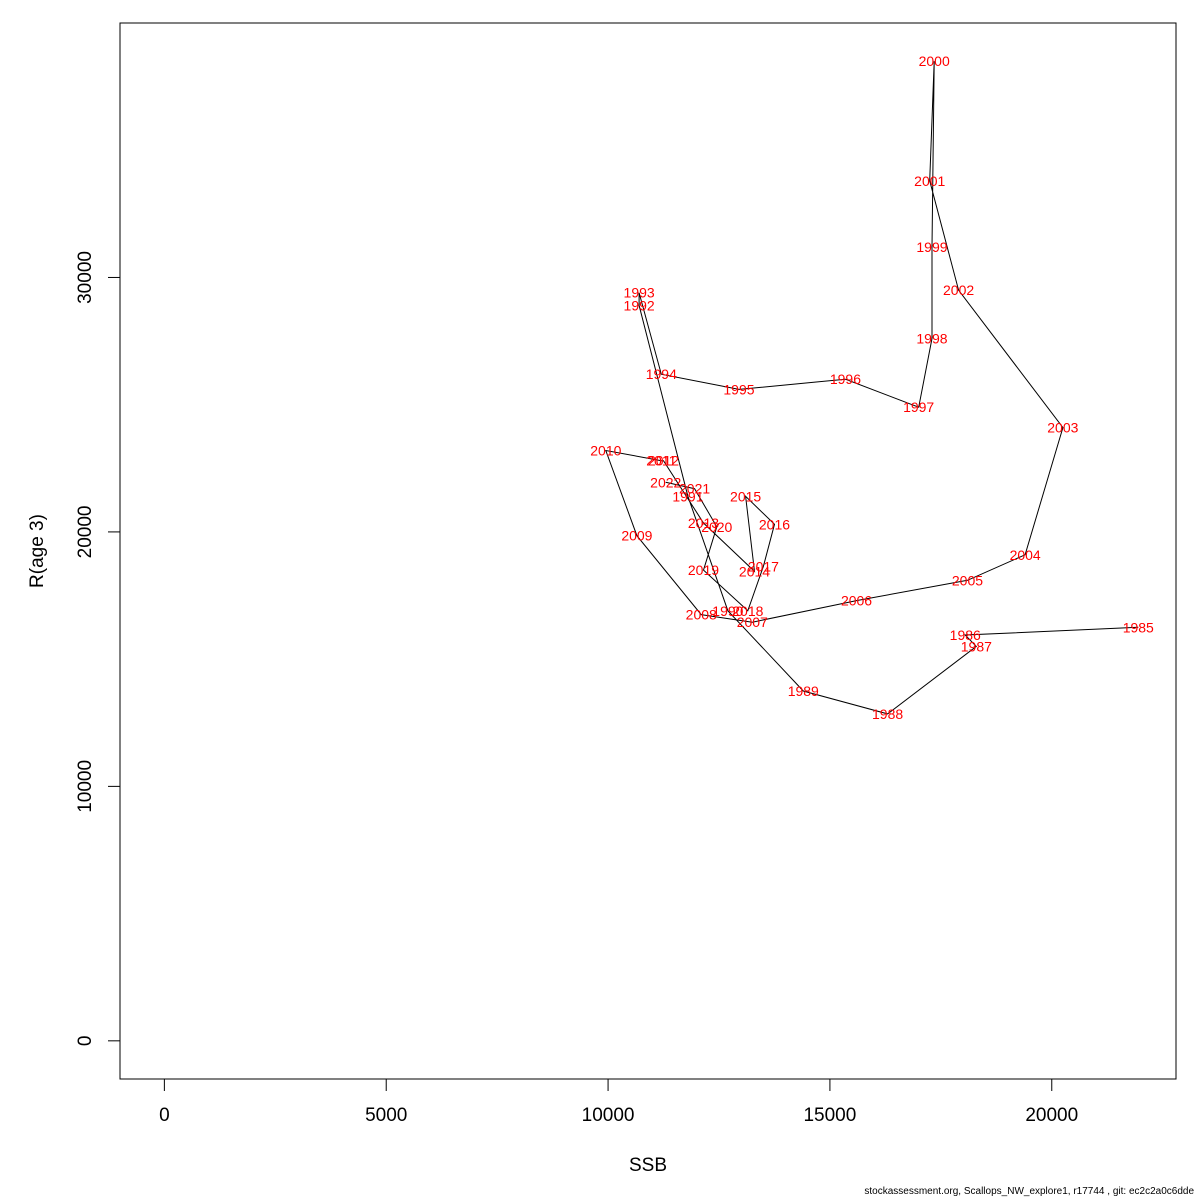 Image resolution: width=1200 pixels, height=1200 pixels. I want to click on point-label-2018: 2018, so click(747, 611).